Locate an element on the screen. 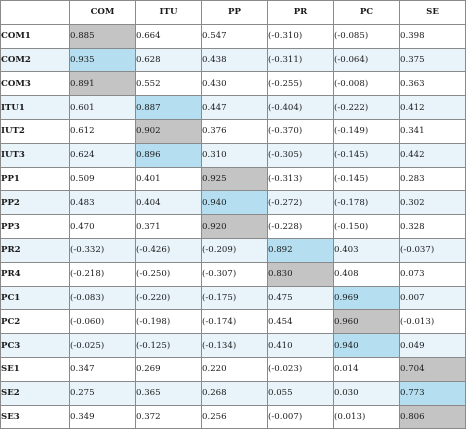 This screenshot has height=437, width=467. loading-cell: (-0.228) is located at coordinates (300, 226).